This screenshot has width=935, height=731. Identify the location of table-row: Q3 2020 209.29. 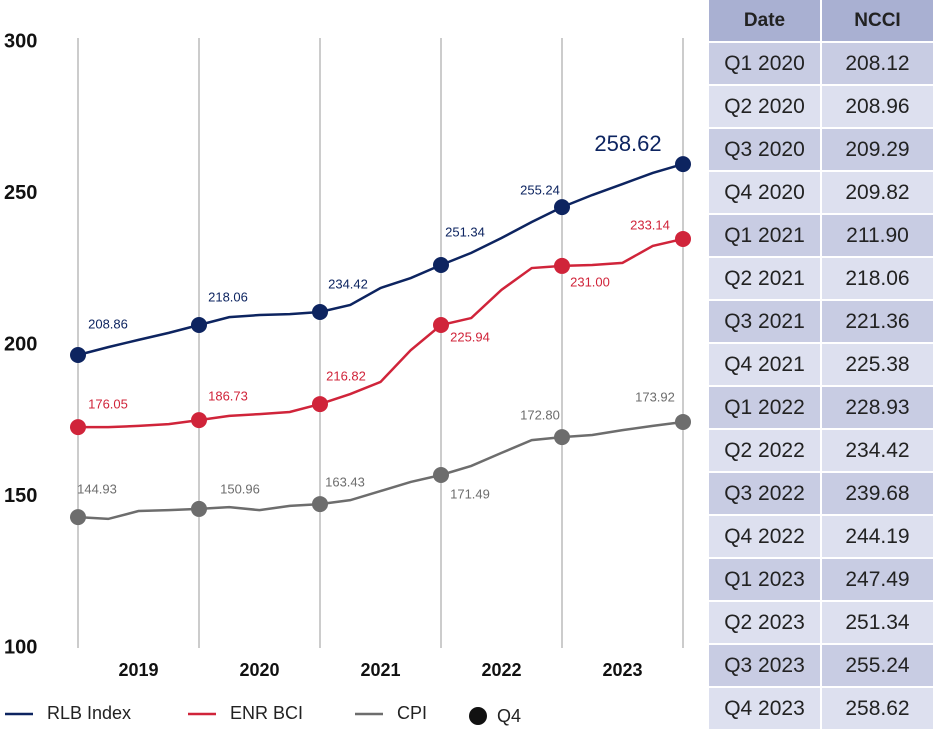
(821, 150).